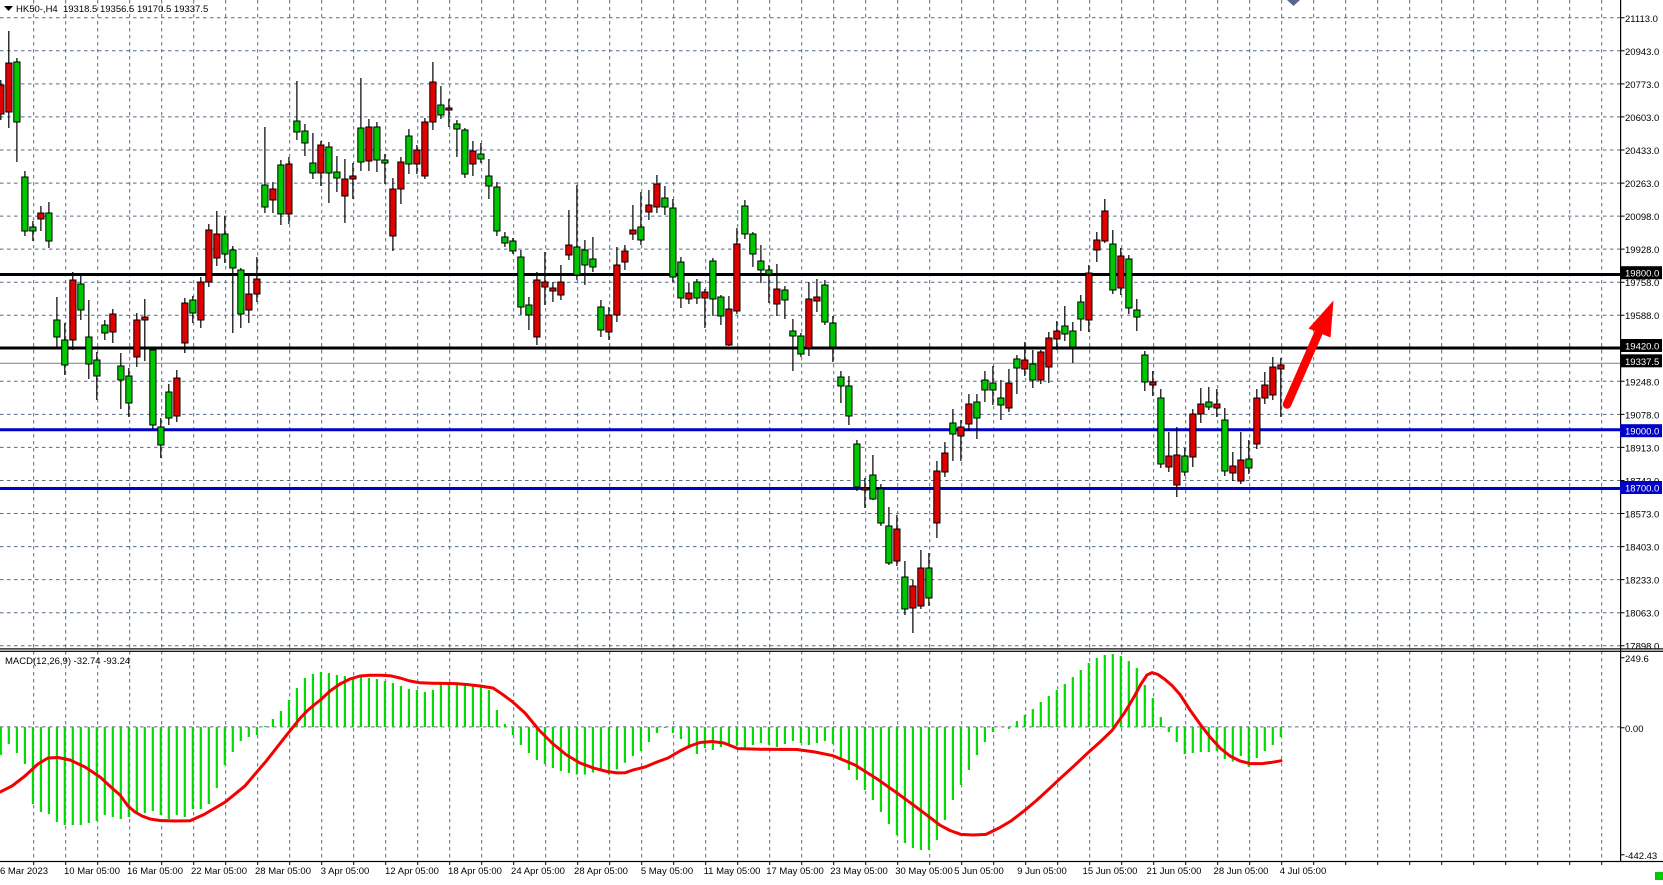 Image resolution: width=1663 pixels, height=885 pixels. Describe the element at coordinates (1642, 382) in the screenshot. I see `svg-text: 19248.0` at that location.